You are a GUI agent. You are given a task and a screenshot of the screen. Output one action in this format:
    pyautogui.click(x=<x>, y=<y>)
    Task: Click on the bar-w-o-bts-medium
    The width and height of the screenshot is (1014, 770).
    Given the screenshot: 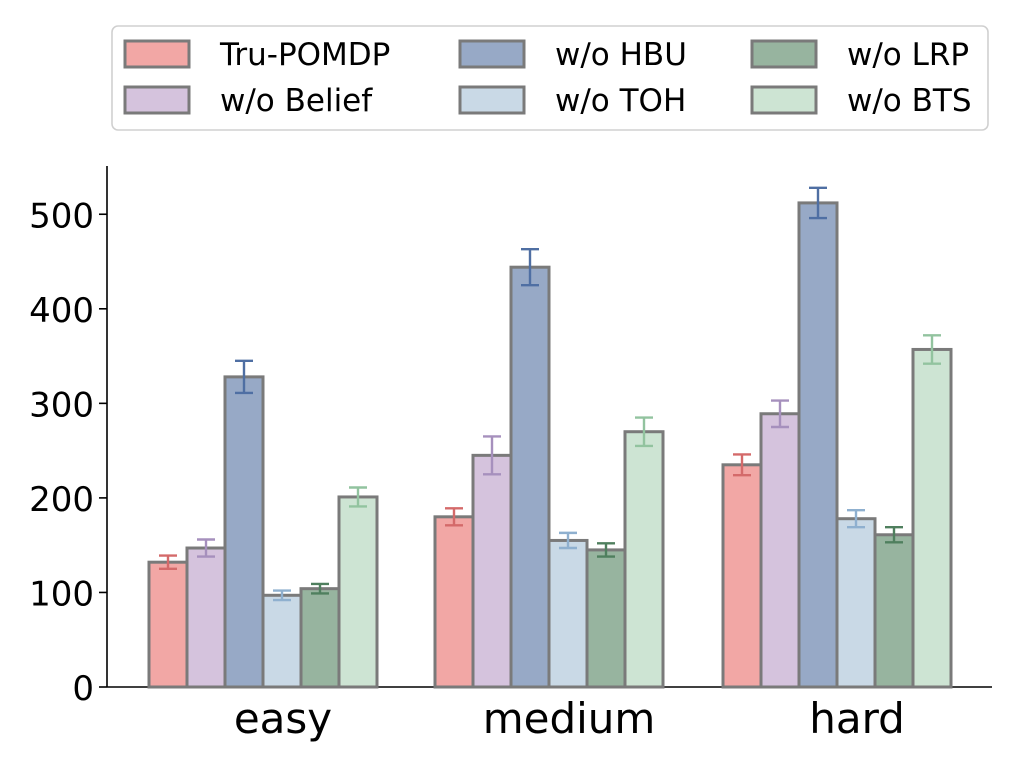 What is the action you would take?
    pyautogui.click(x=644, y=559)
    